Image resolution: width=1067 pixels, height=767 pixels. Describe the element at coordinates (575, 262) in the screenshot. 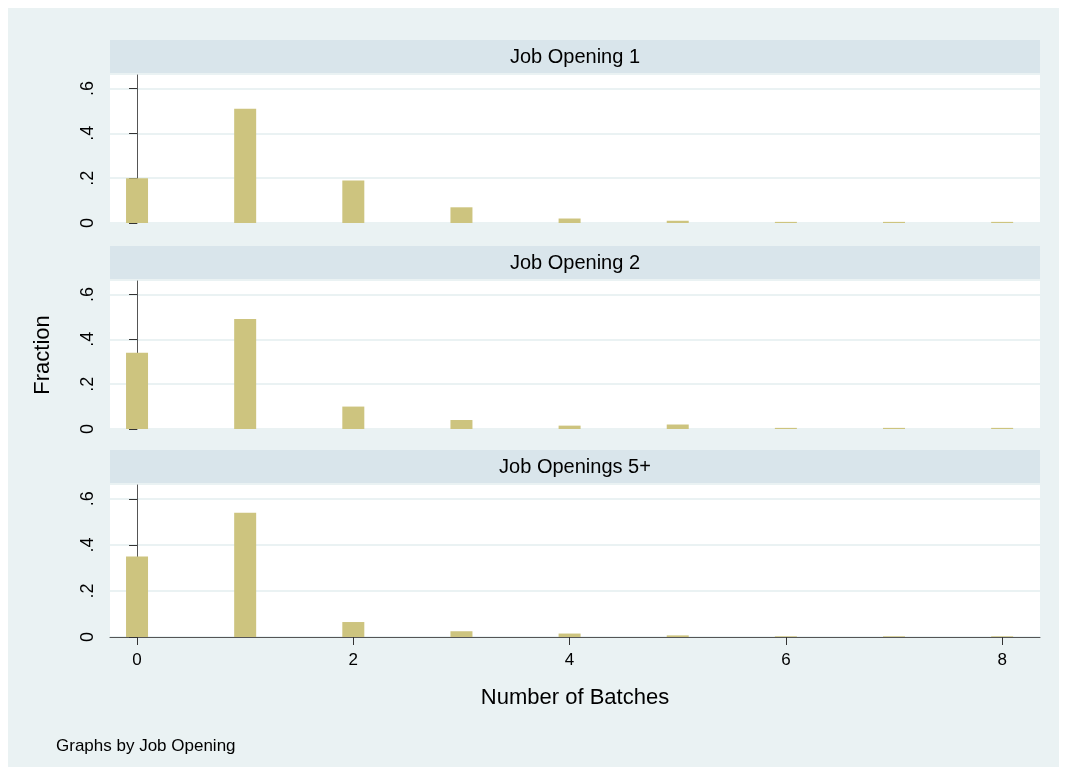

I see `chart-title: Job Opening 2` at that location.